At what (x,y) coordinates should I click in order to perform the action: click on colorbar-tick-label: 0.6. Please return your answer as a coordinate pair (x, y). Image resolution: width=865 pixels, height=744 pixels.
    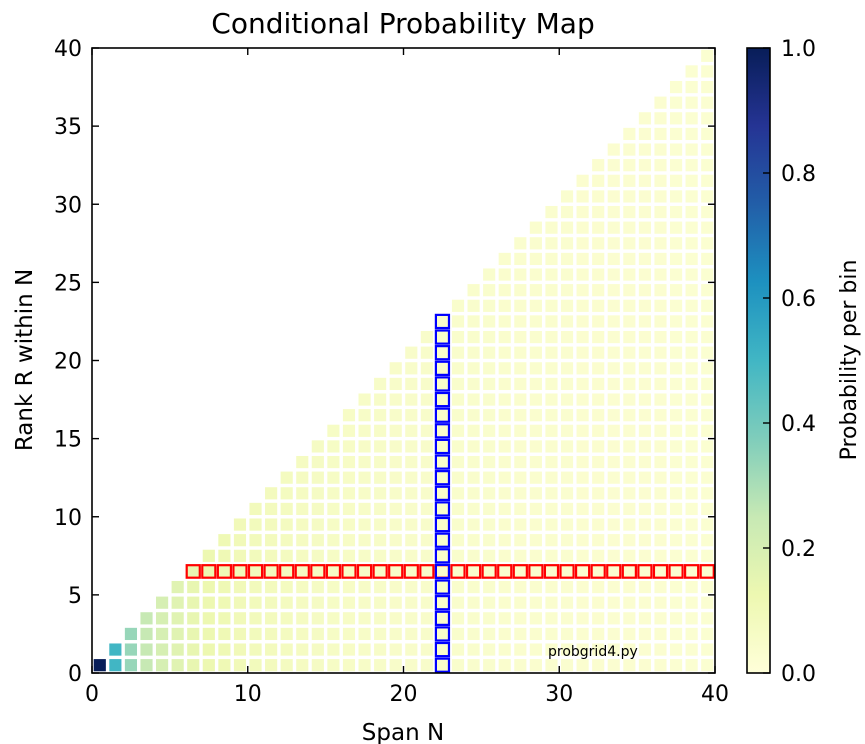
    Looking at the image, I should click on (798, 299).